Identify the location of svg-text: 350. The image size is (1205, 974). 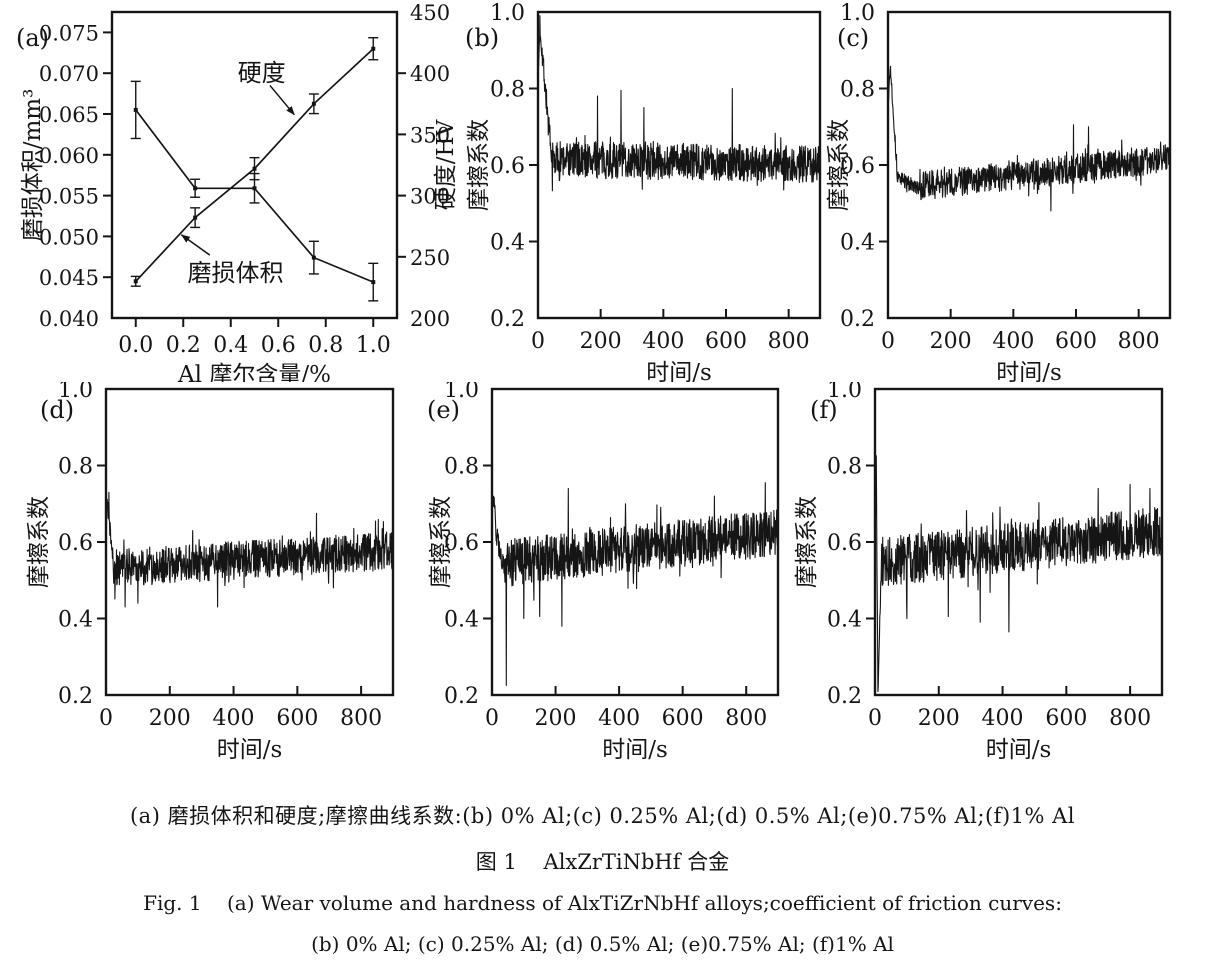
(430, 135).